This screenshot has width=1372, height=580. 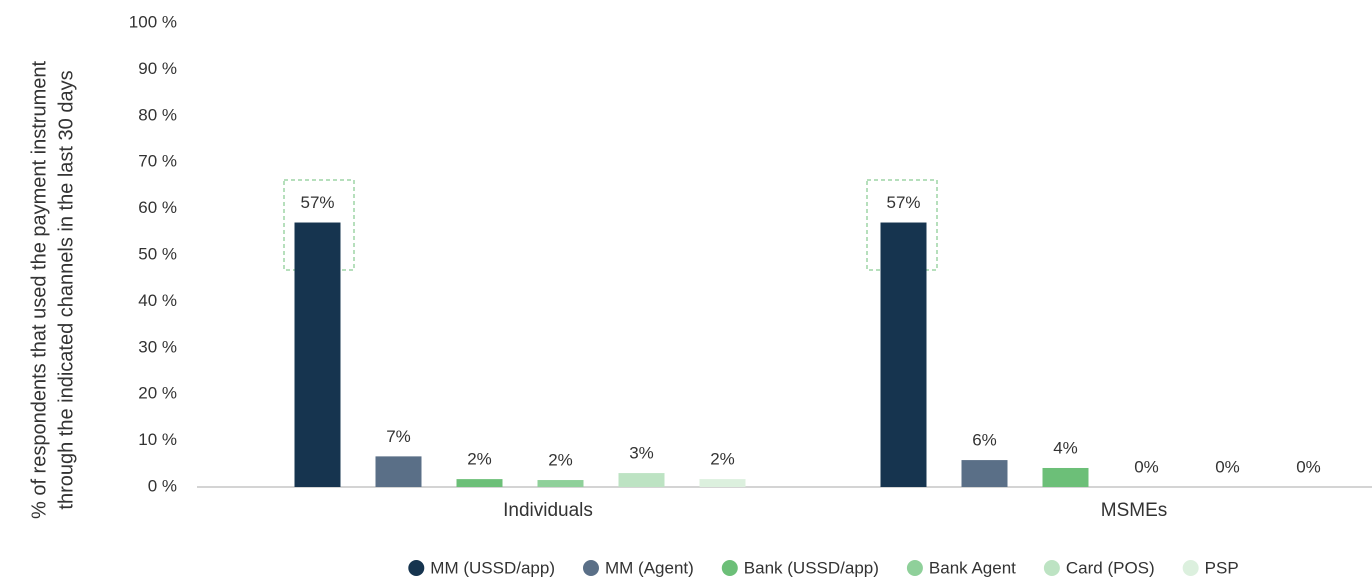 What do you see at coordinates (641, 453) in the screenshot?
I see `data-label: 3%` at bounding box center [641, 453].